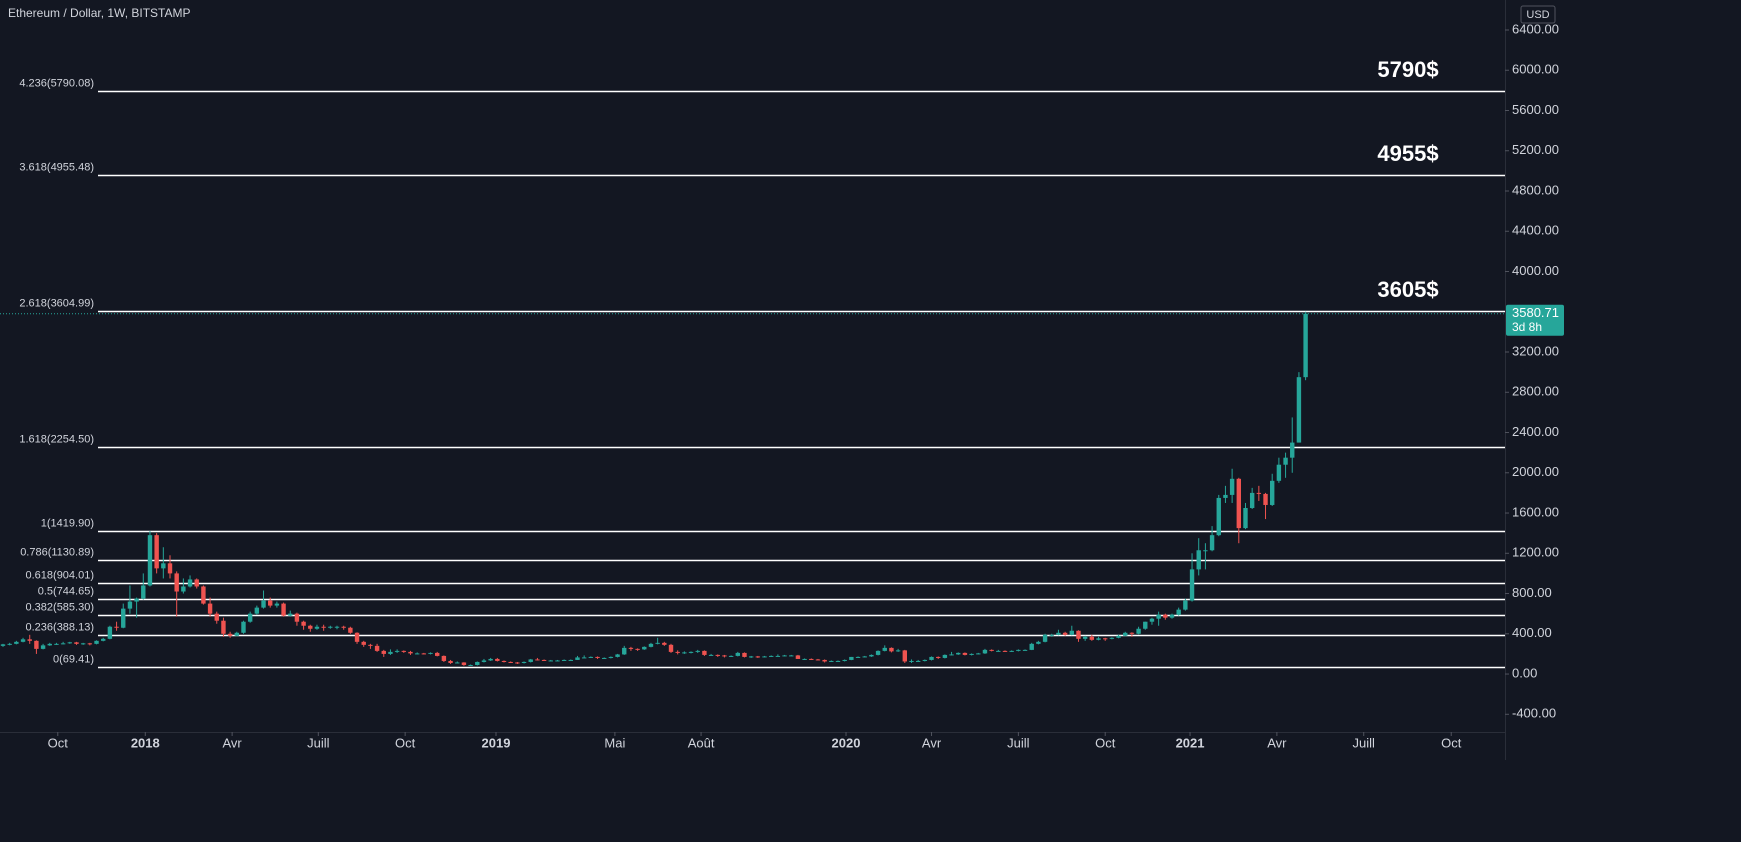 The width and height of the screenshot is (1741, 842). Describe the element at coordinates (1535, 28) in the screenshot. I see `y-tick-label: 6400.00` at that location.